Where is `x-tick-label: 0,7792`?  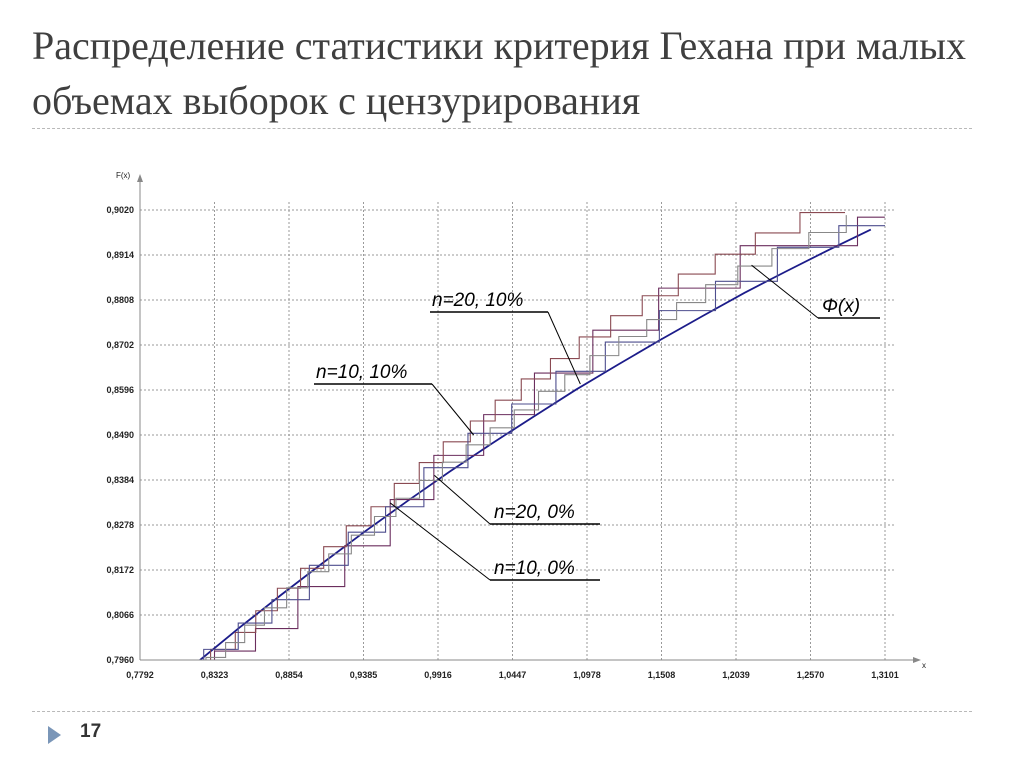
x-tick-label: 0,7792 is located at coordinates (140, 675).